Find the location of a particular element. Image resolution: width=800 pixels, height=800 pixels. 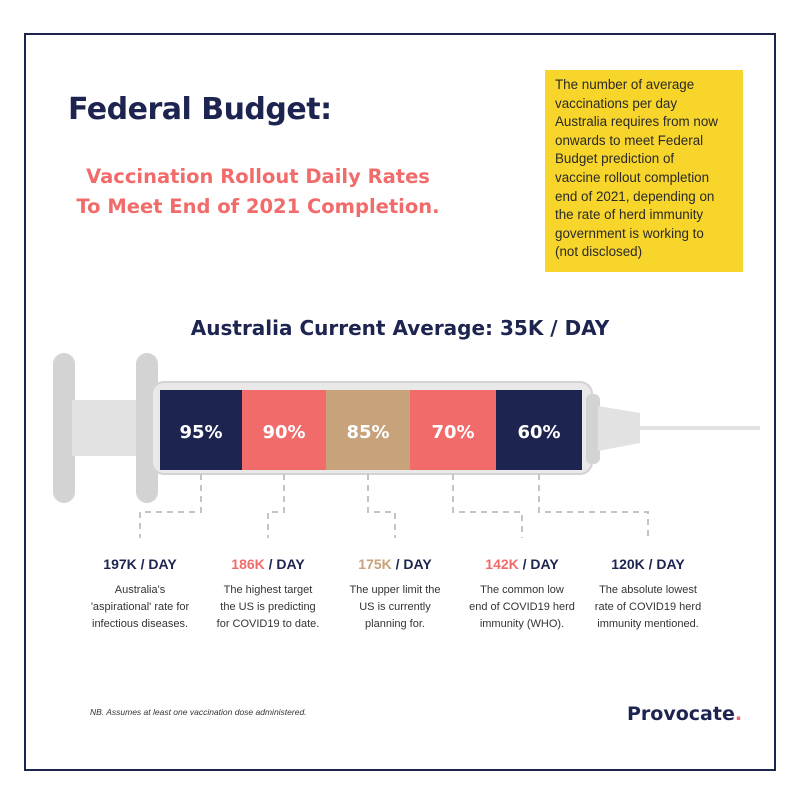

rate-value: 197K / DAY is located at coordinates (140, 564).